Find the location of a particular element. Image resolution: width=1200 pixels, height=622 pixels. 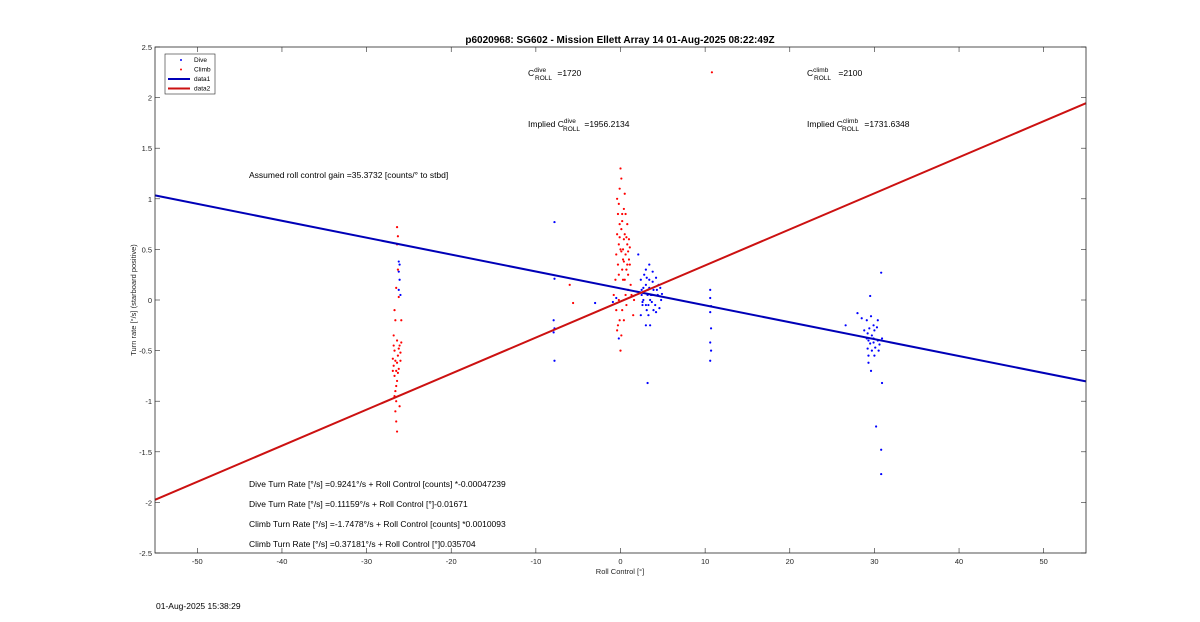

implied-climb-annotation: Implied Cclimb ROLL =1731.6348 is located at coordinates (858, 125).